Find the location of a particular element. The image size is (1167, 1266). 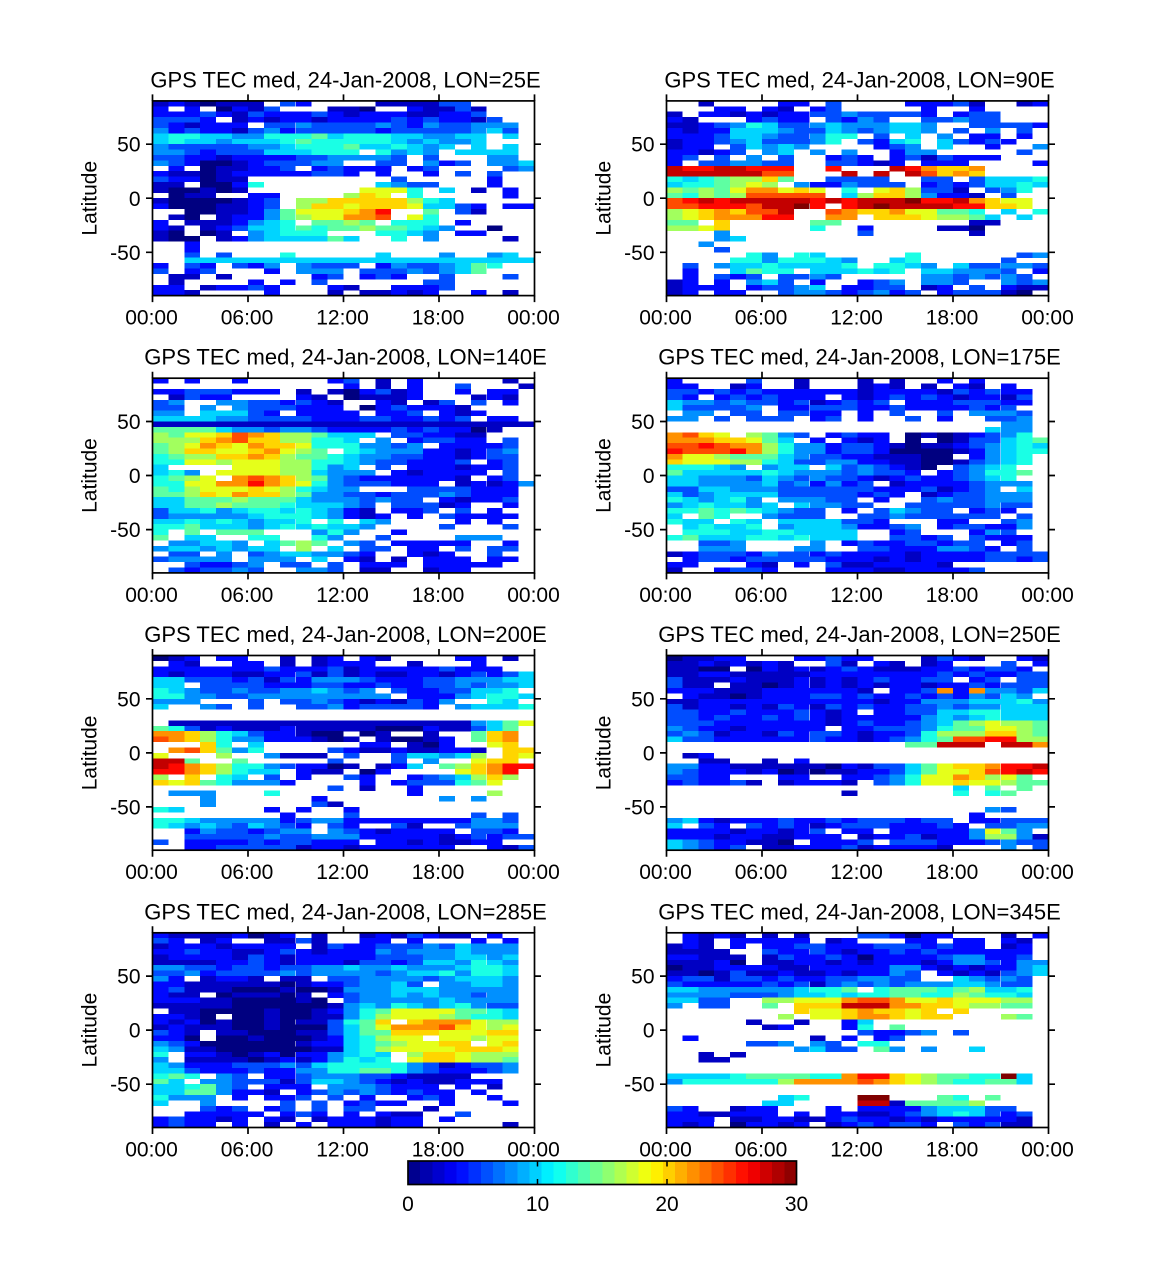

svg-text:GPS TEC med, 24-Jan-2008, LON=: GPS TEC med, 24-Jan-2008, LON=140E is located at coordinates (345, 357).